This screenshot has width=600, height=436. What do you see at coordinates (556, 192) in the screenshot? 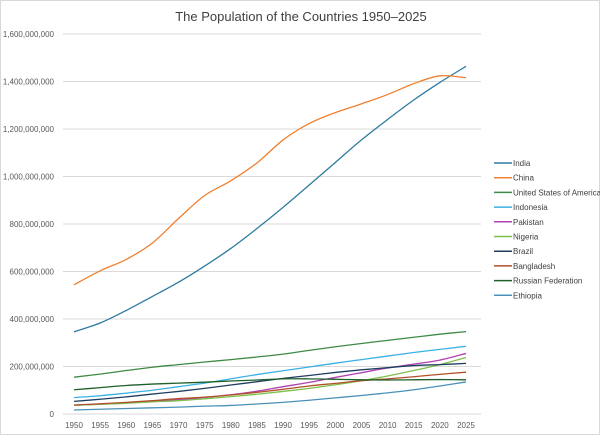
I see `legend-label: United States of America` at bounding box center [556, 192].